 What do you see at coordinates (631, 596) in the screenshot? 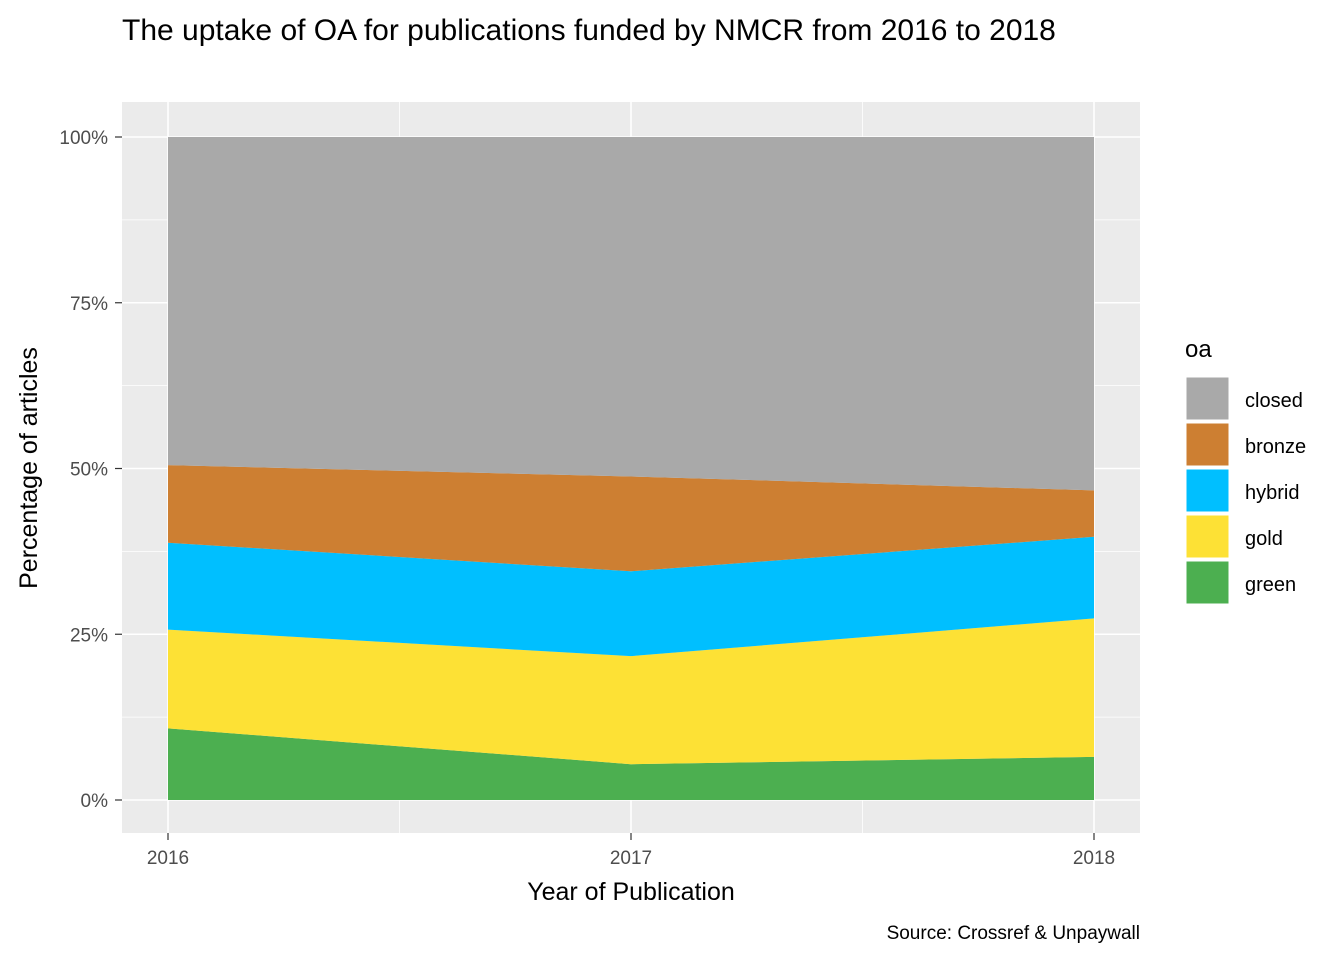
I see `area-hybrid` at bounding box center [631, 596].